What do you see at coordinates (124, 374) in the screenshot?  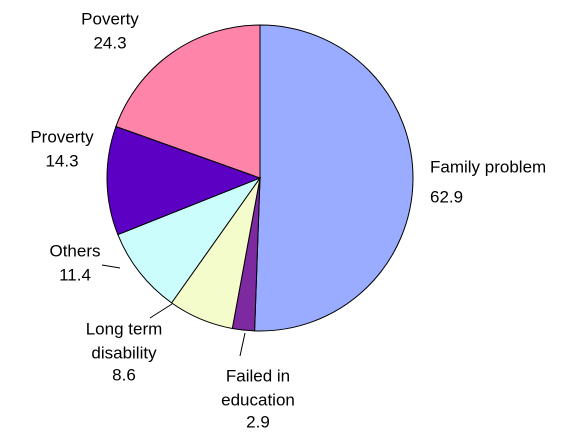 I see `value-label: 8.6` at bounding box center [124, 374].